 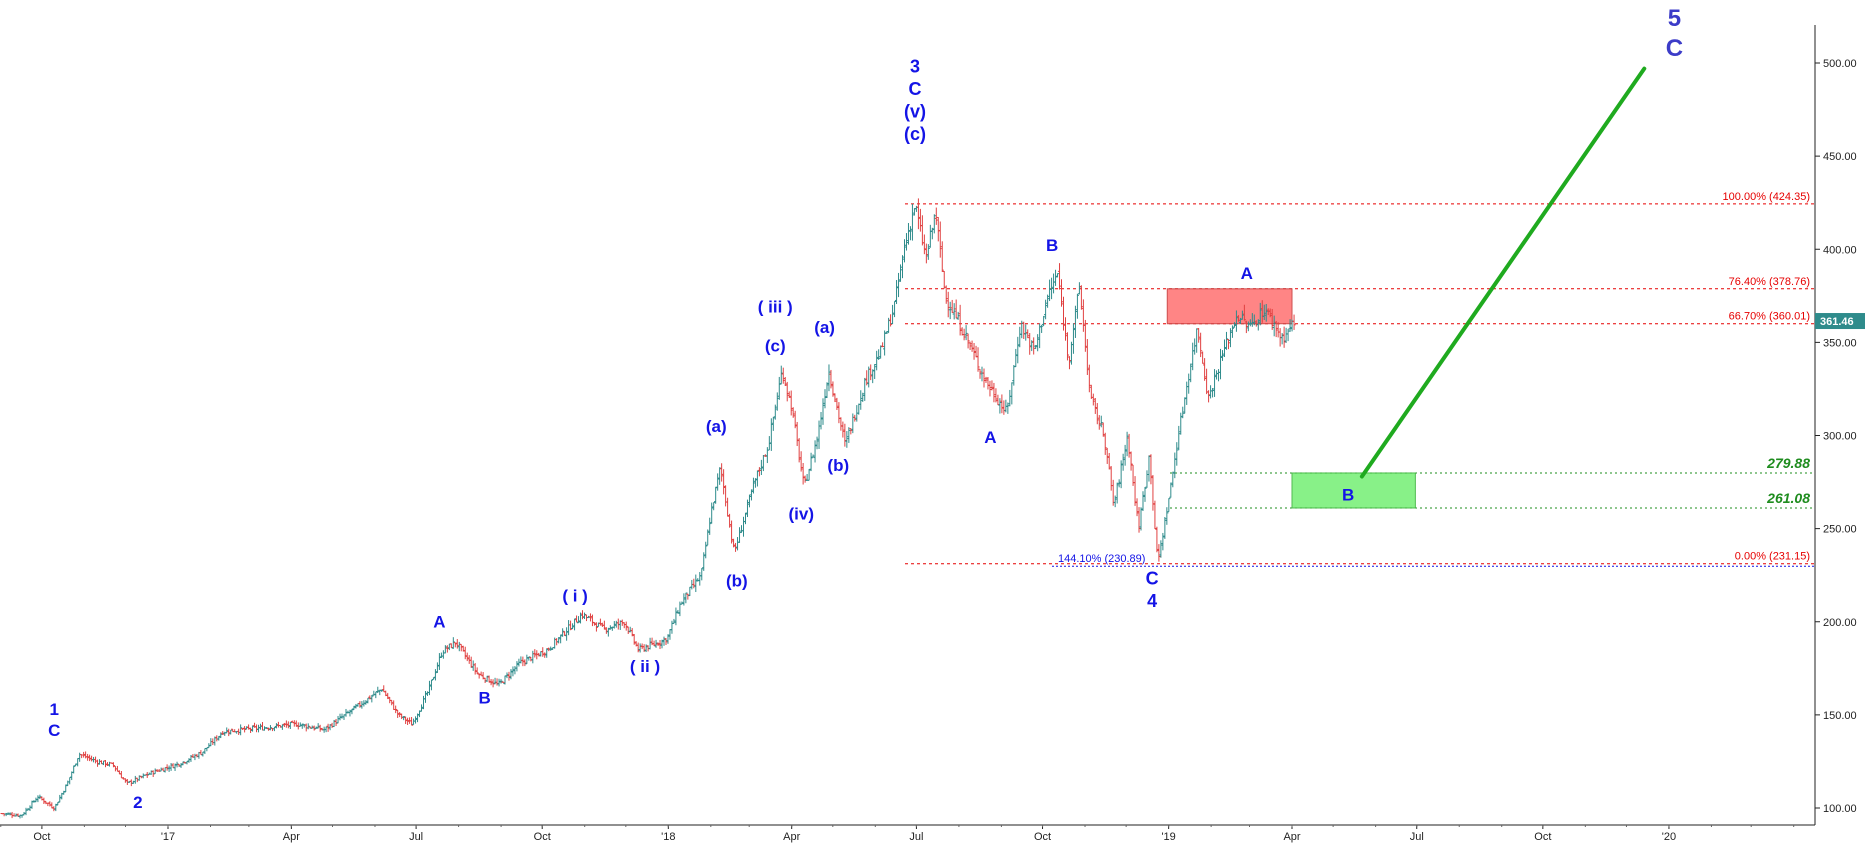 What do you see at coordinates (838, 465) in the screenshot?
I see `wave-label-line: (b)` at bounding box center [838, 465].